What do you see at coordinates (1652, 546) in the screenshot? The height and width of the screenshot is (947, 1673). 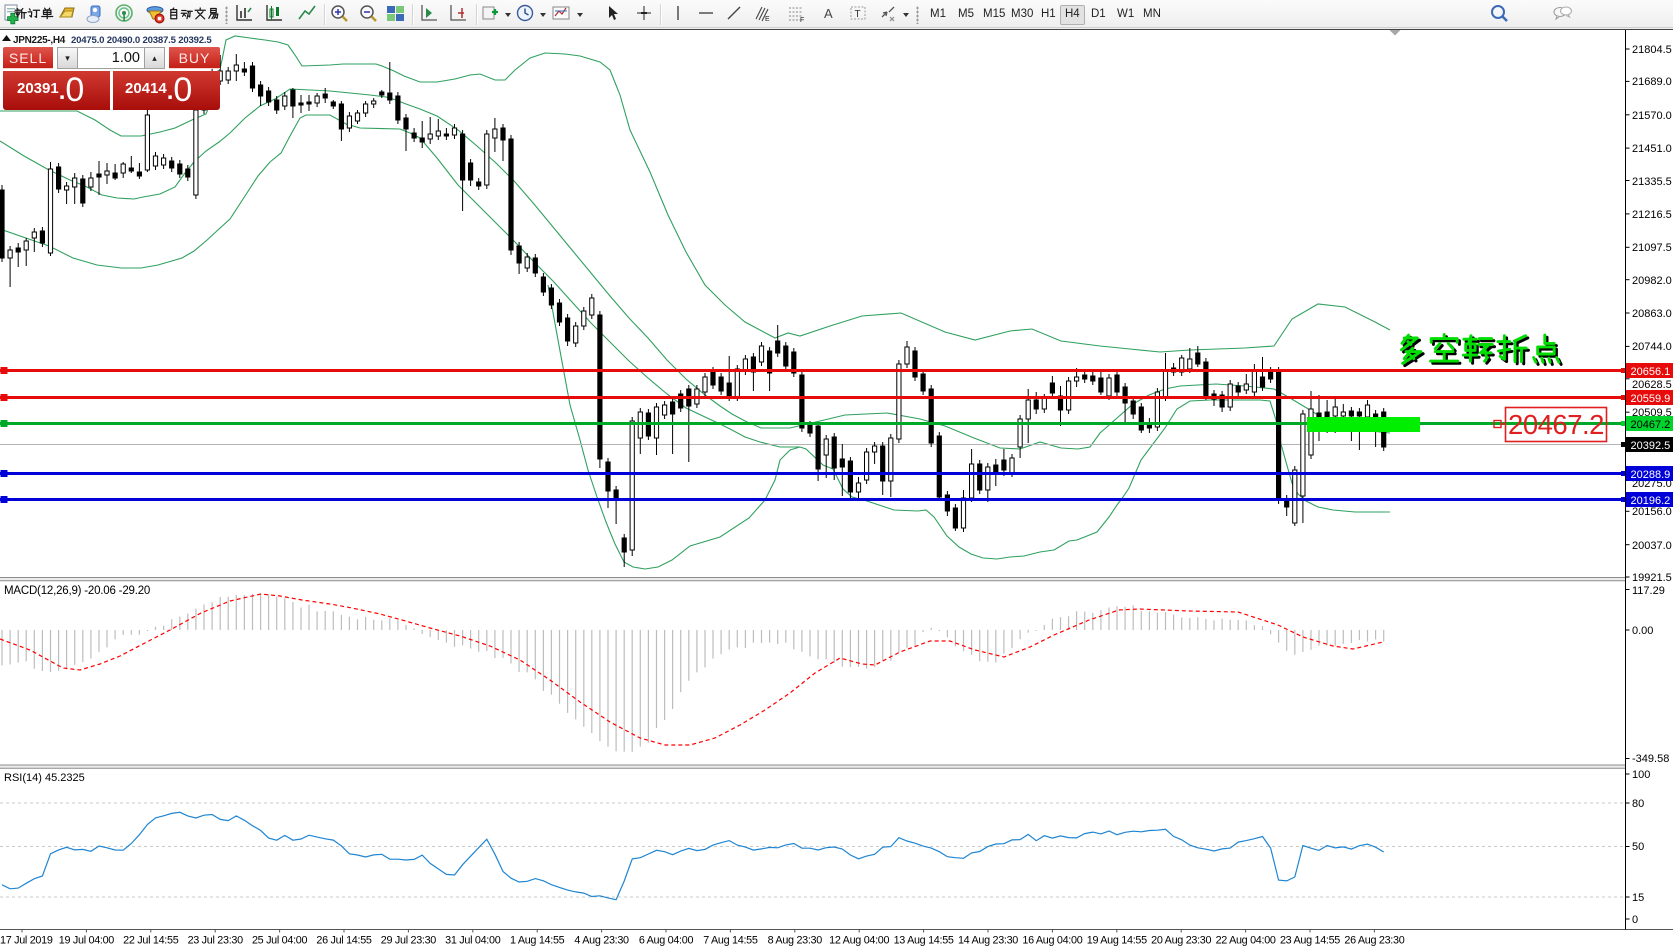 I see `svg-text: 20037.0` at bounding box center [1652, 546].